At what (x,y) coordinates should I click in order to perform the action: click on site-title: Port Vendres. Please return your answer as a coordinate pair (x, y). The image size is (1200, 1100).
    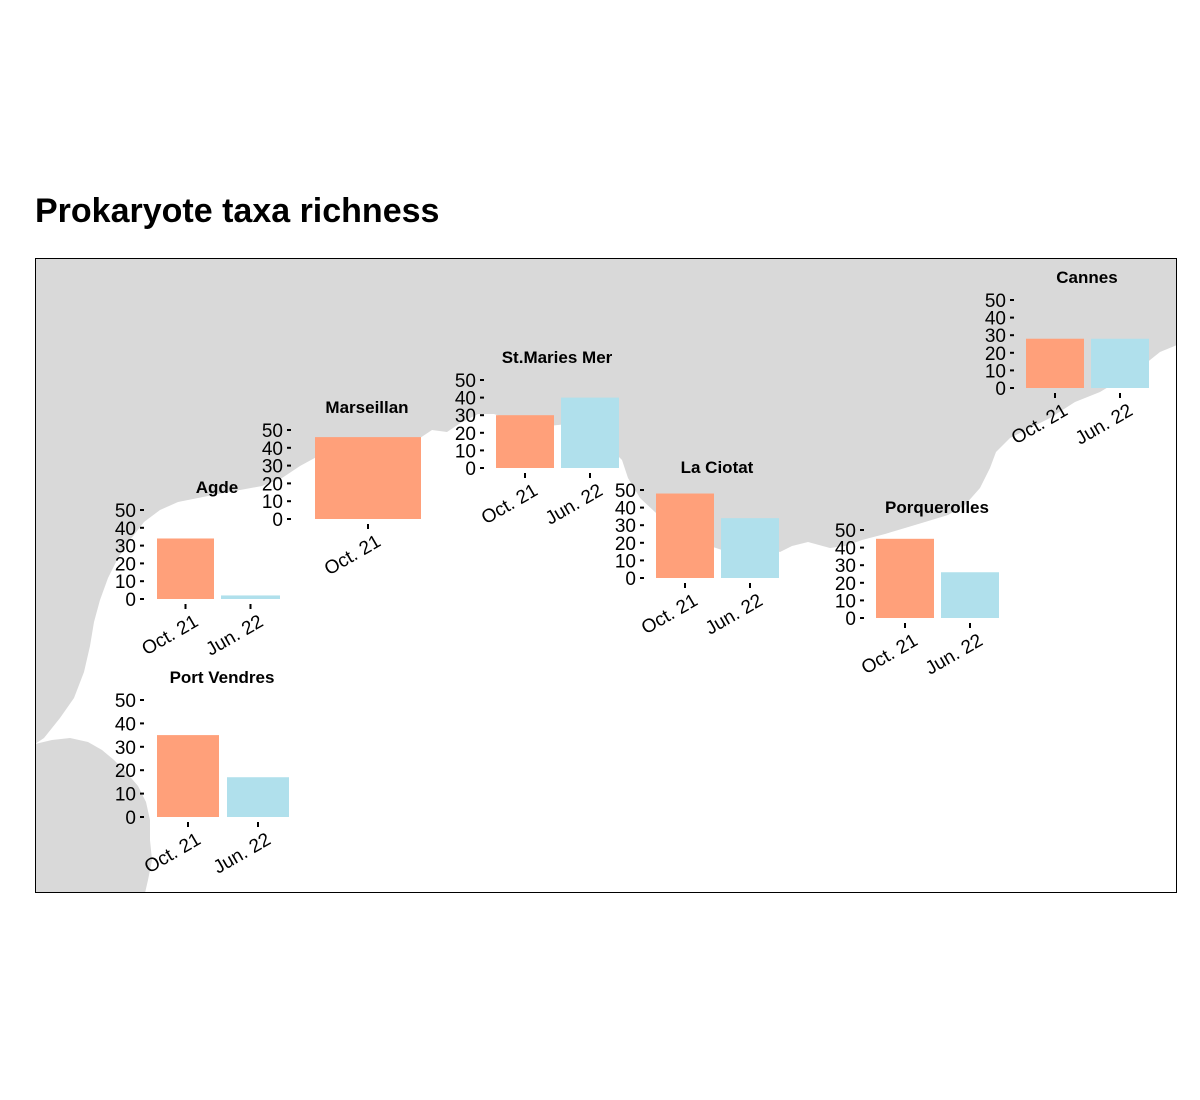
    Looking at the image, I should click on (222, 677).